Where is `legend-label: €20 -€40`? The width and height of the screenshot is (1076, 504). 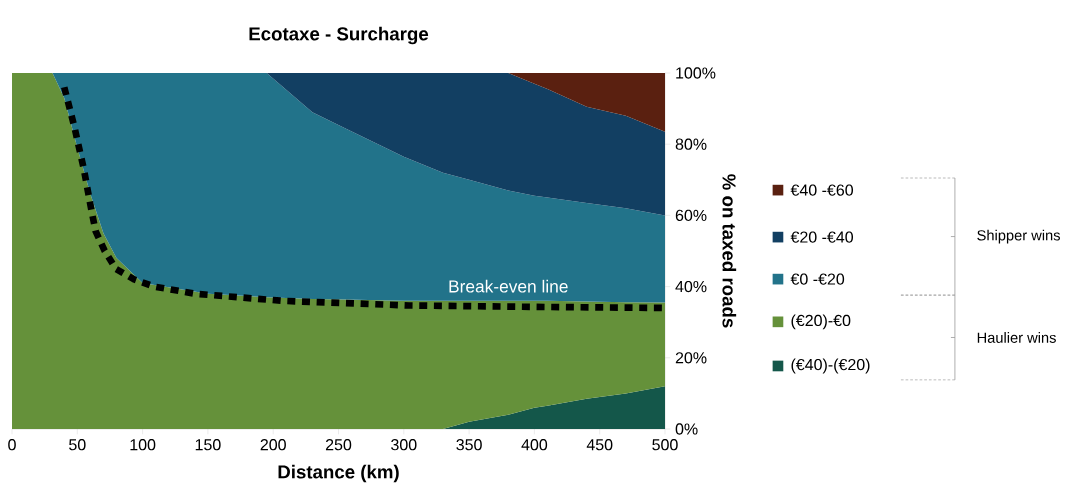 legend-label: €20 -€40 is located at coordinates (822, 237).